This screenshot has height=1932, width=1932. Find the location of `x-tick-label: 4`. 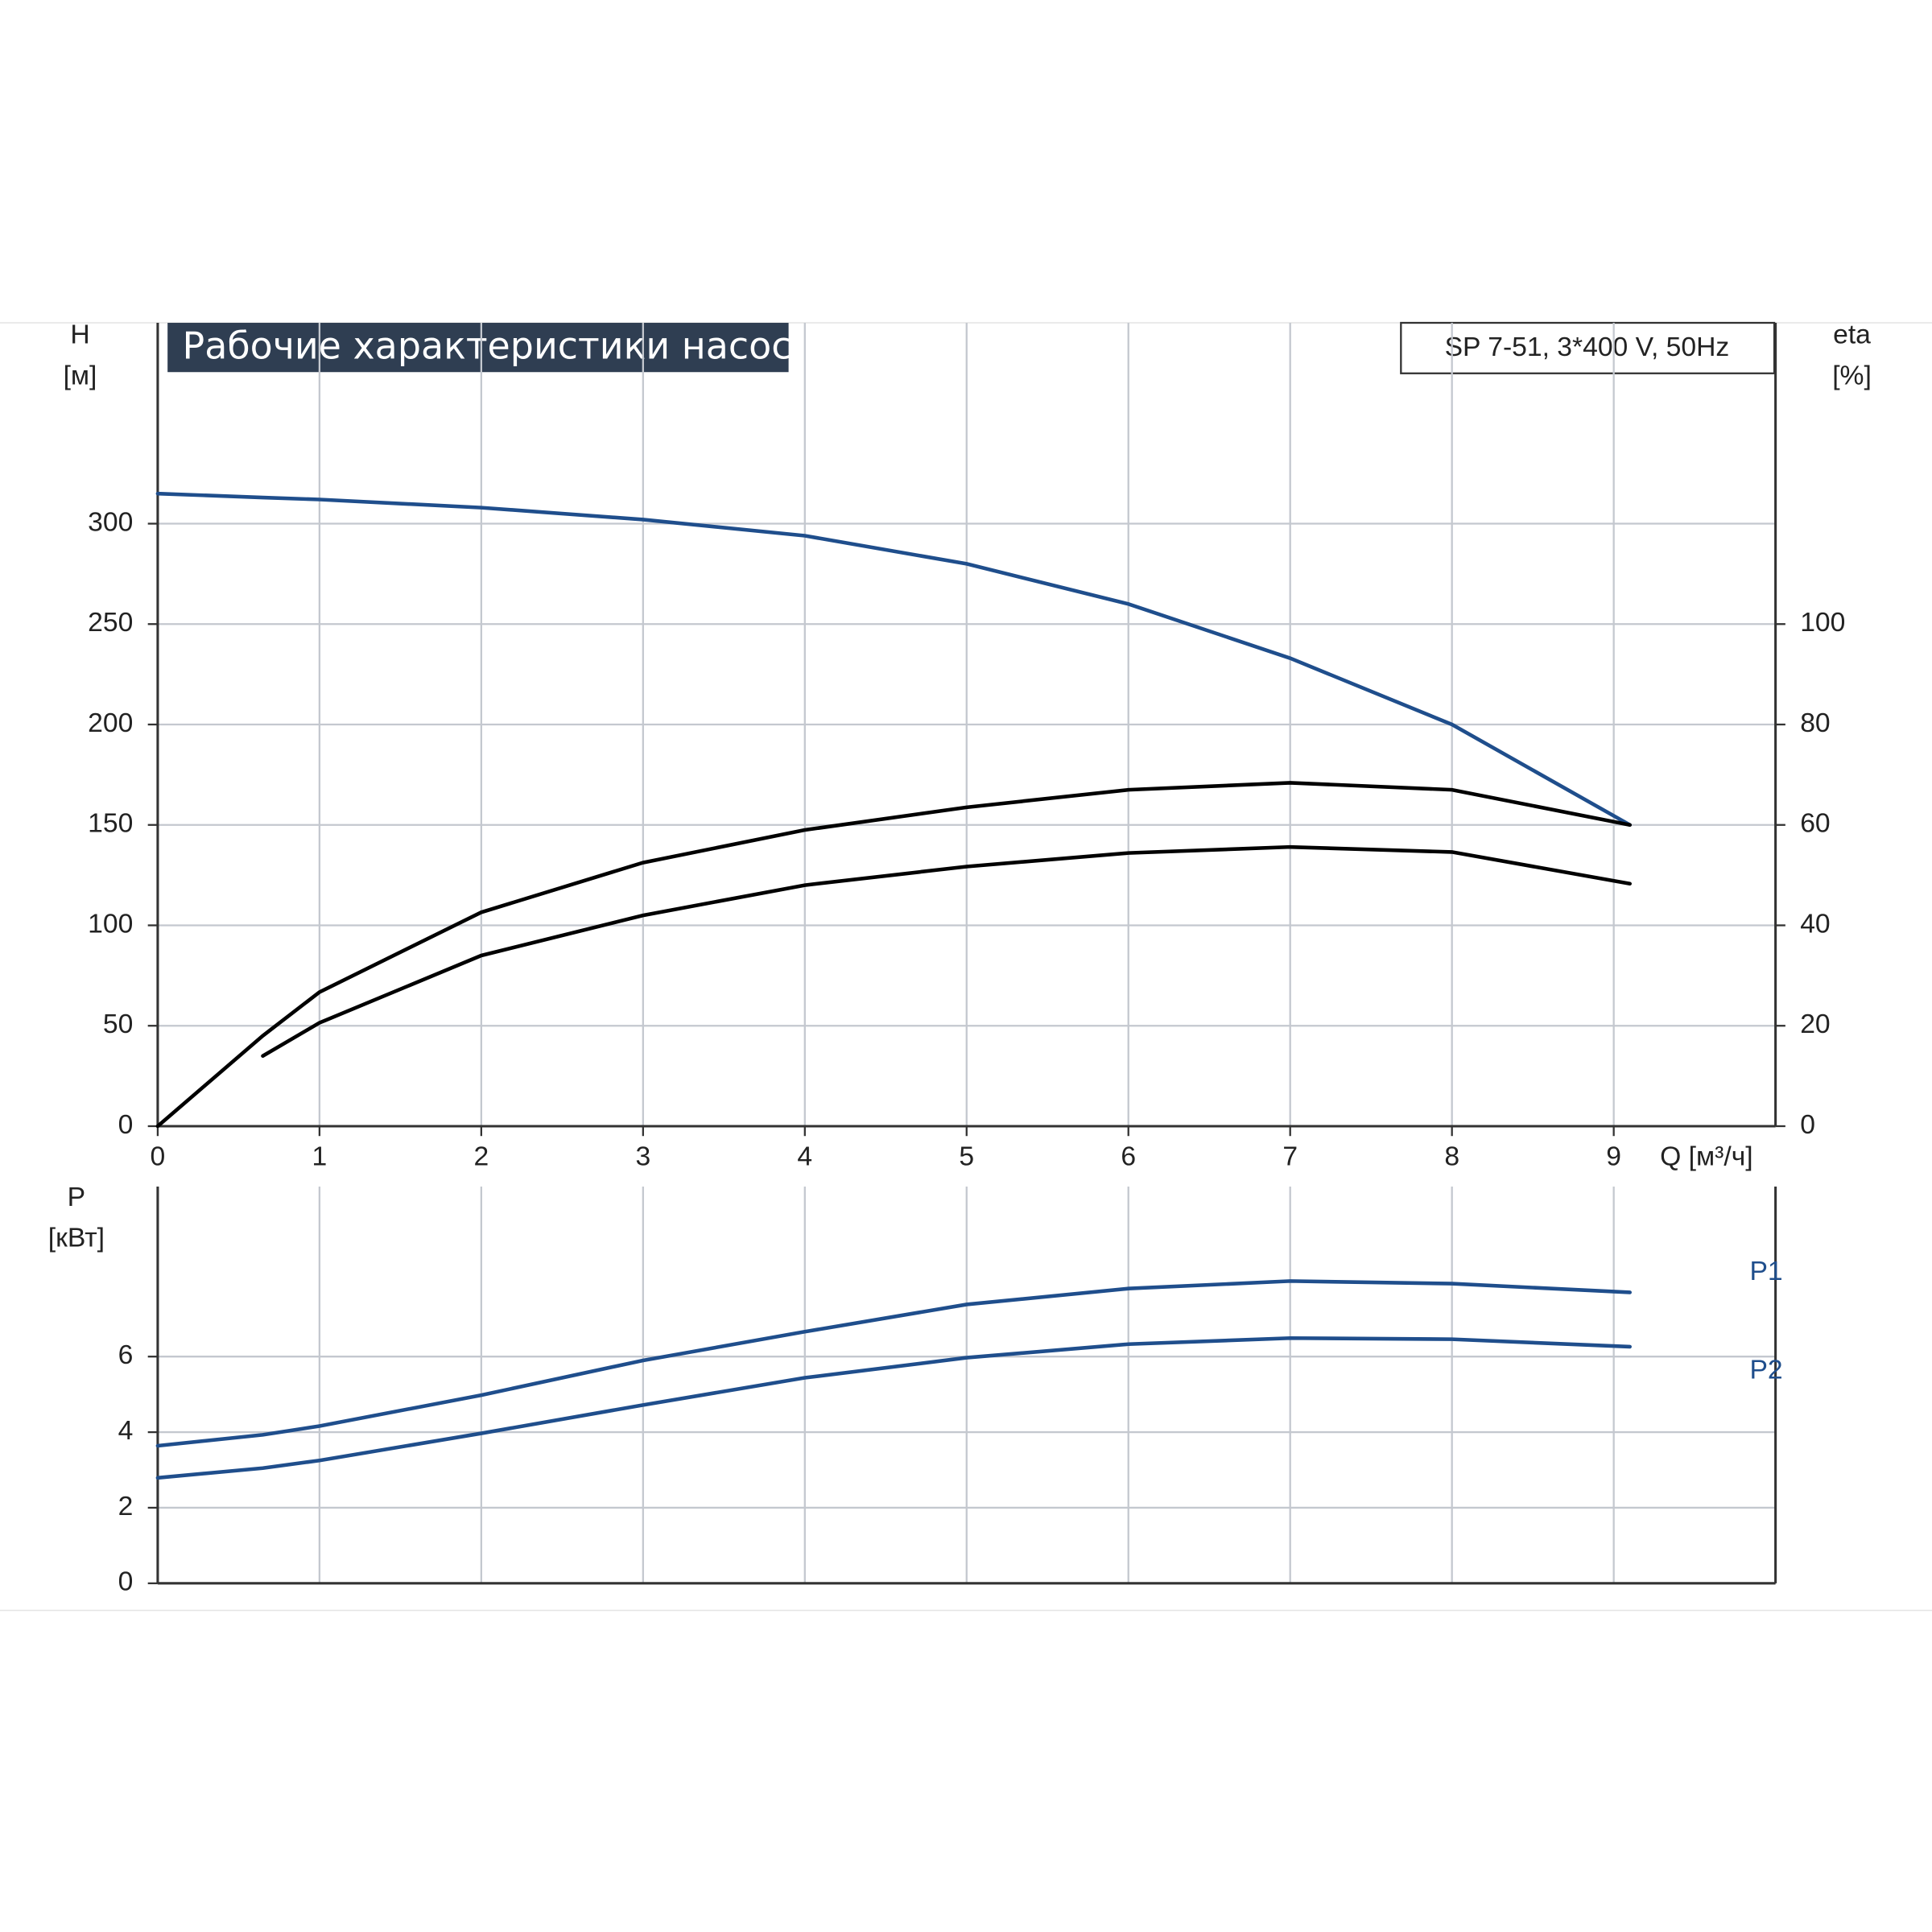

x-tick-label: 4 is located at coordinates (804, 1157).